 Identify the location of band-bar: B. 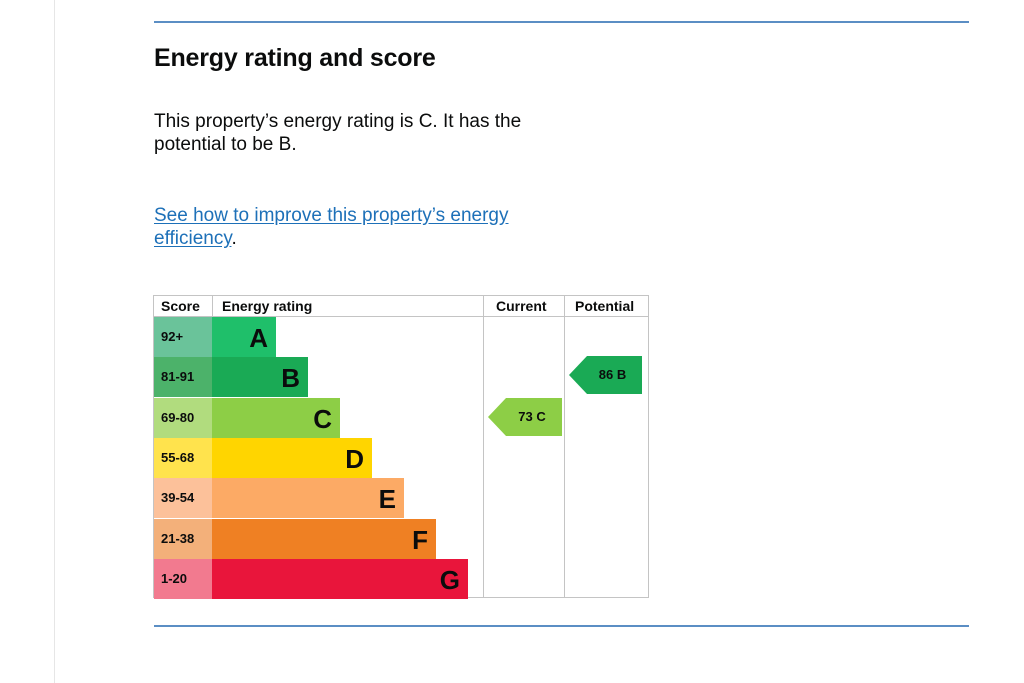
(260, 377).